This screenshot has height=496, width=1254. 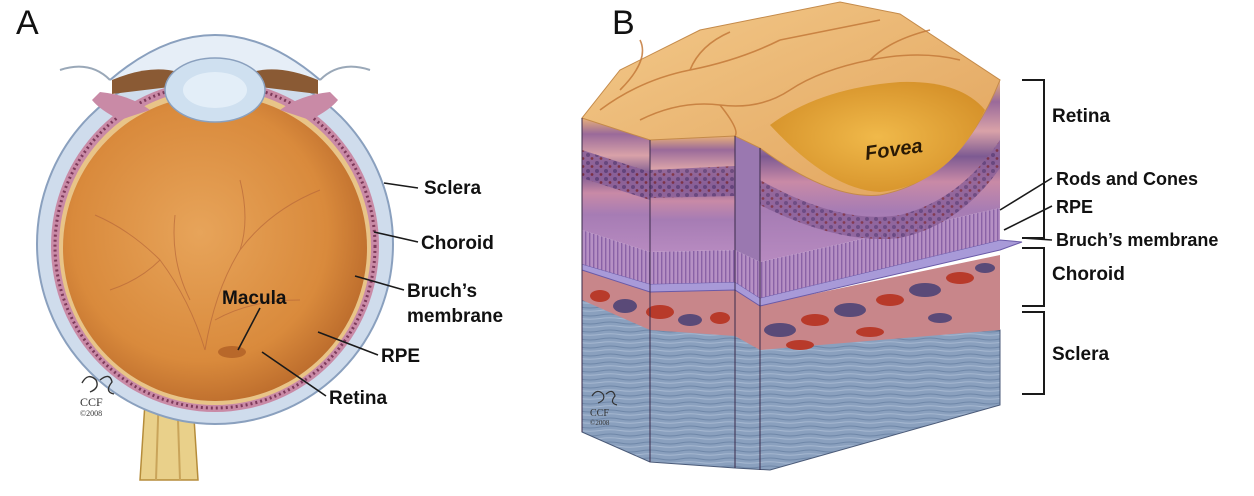 What do you see at coordinates (780, 78) in the screenshot?
I see `retinal-vessels` at bounding box center [780, 78].